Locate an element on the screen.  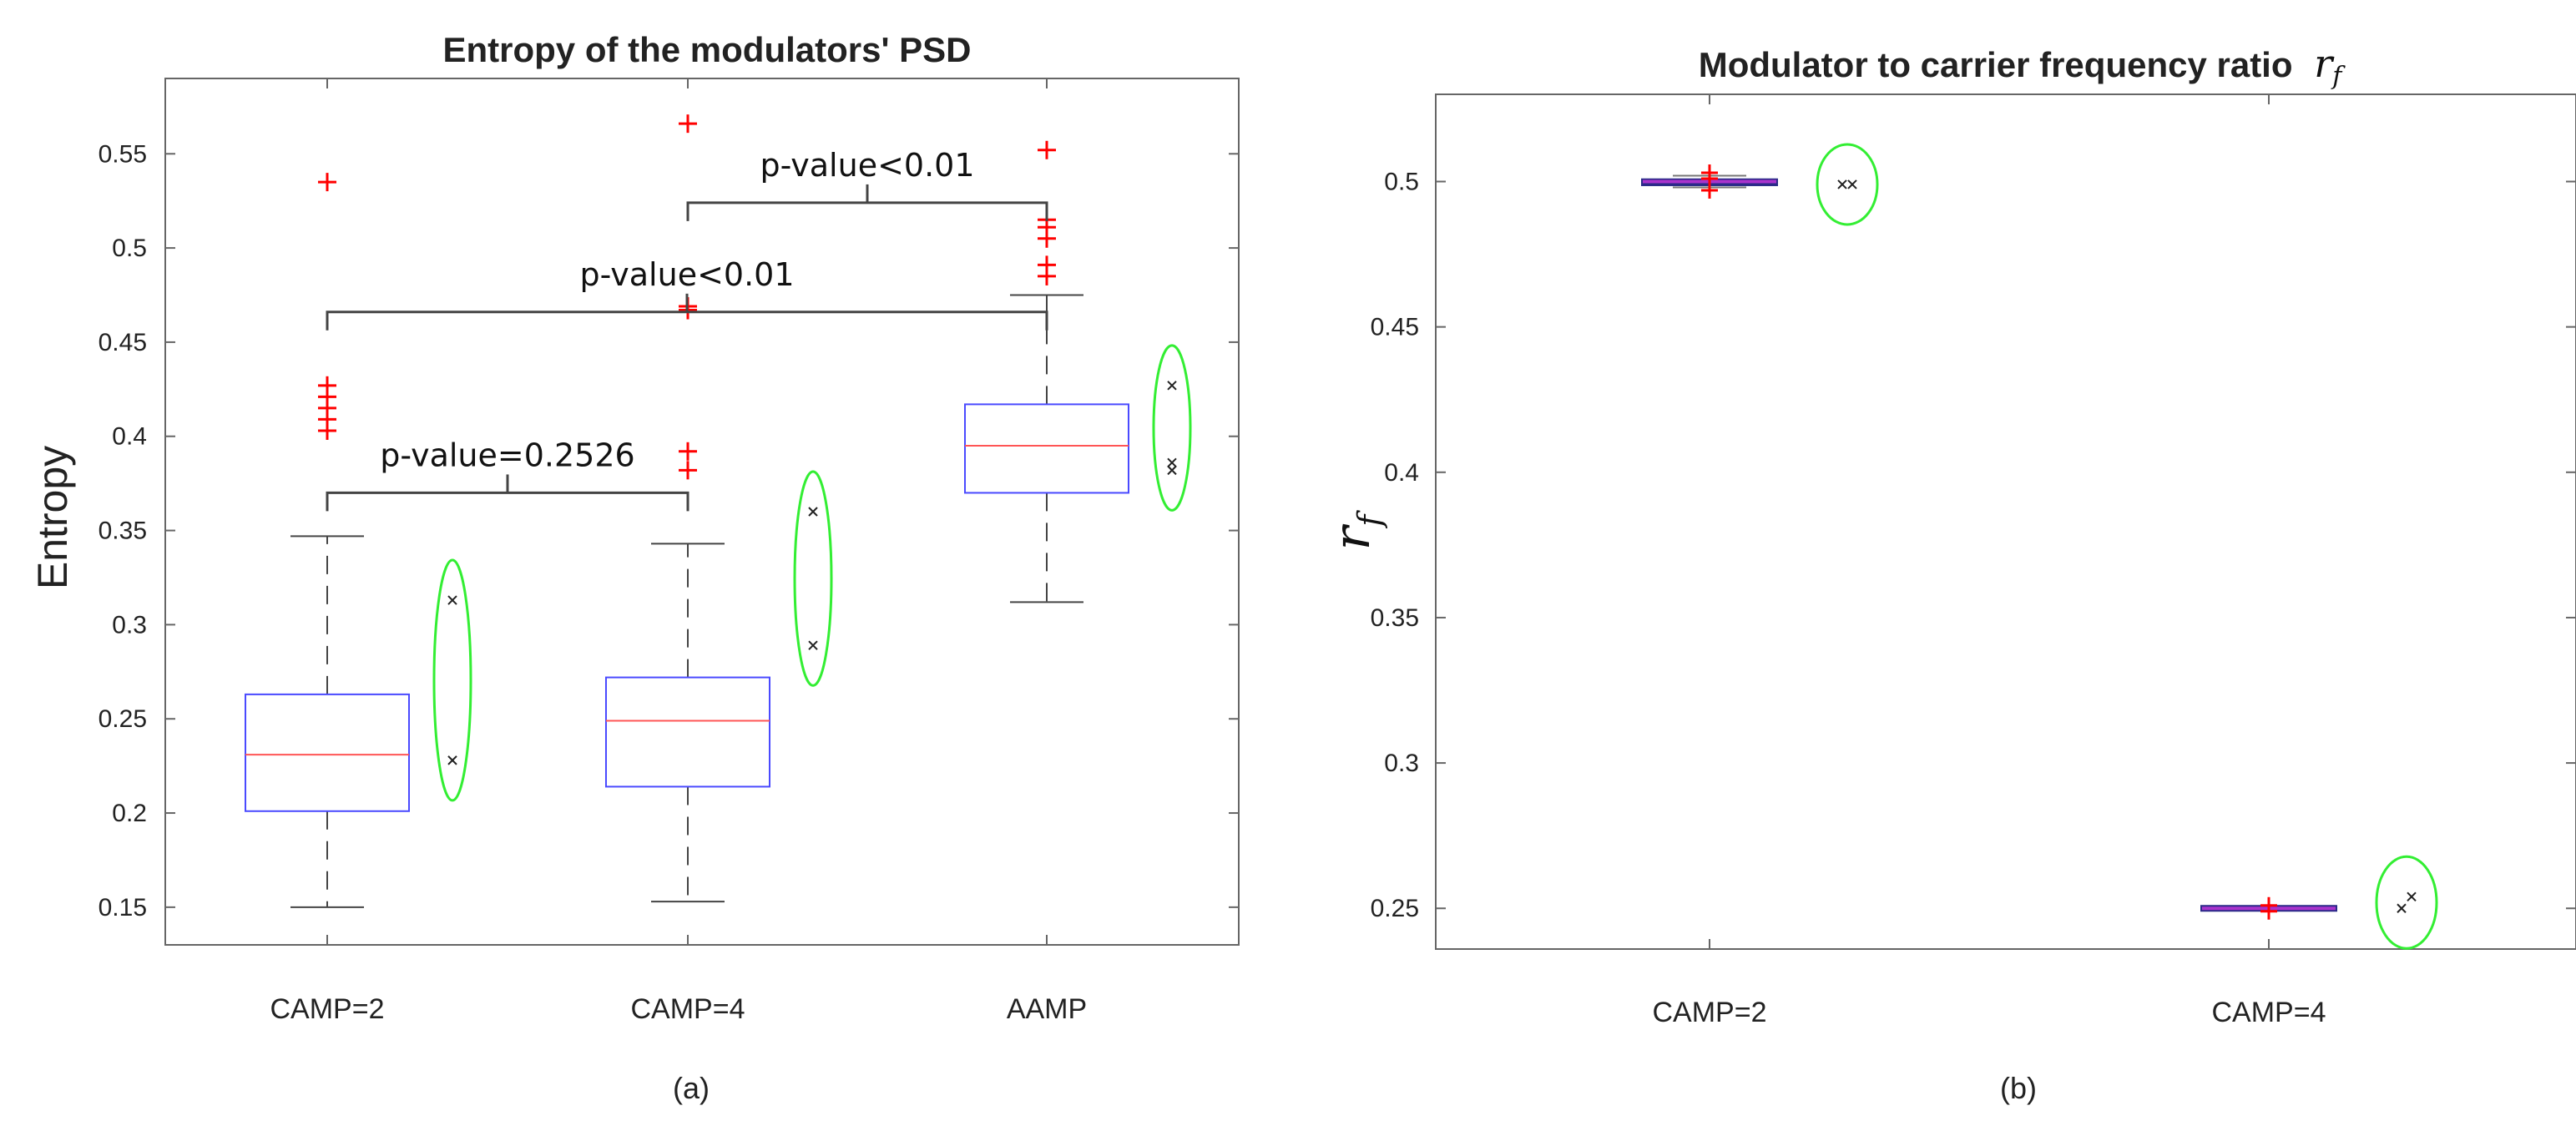
panel-b-ylabel-symbol-sub: f is located at coordinates (1369, 519).